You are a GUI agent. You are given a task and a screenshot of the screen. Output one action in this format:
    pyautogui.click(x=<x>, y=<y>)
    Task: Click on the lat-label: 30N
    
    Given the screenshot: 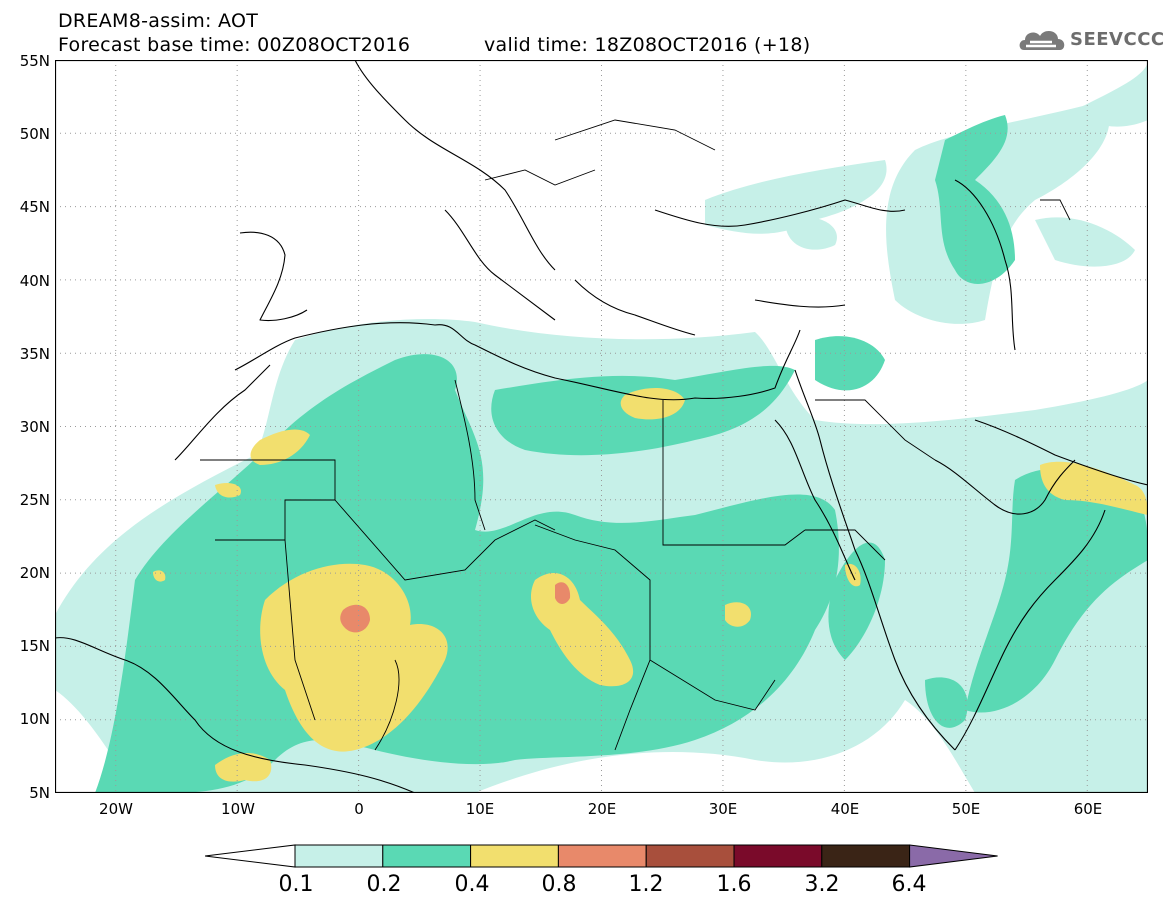 What is the action you would take?
    pyautogui.click(x=34, y=427)
    